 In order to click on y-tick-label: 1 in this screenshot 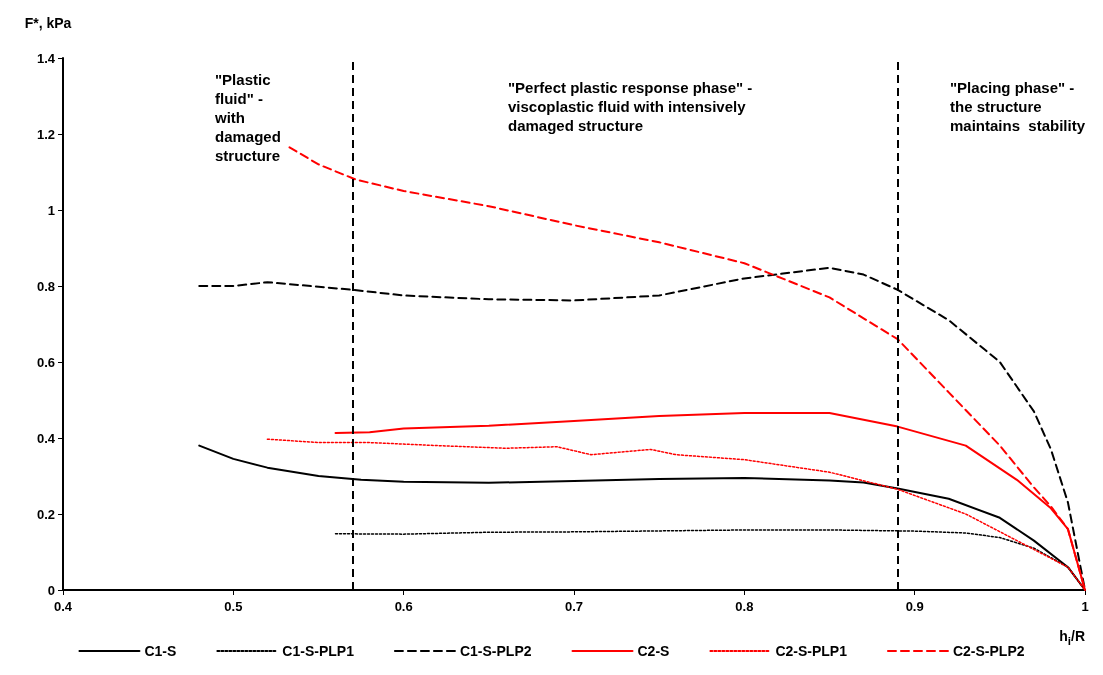, I will do `click(51, 210)`.